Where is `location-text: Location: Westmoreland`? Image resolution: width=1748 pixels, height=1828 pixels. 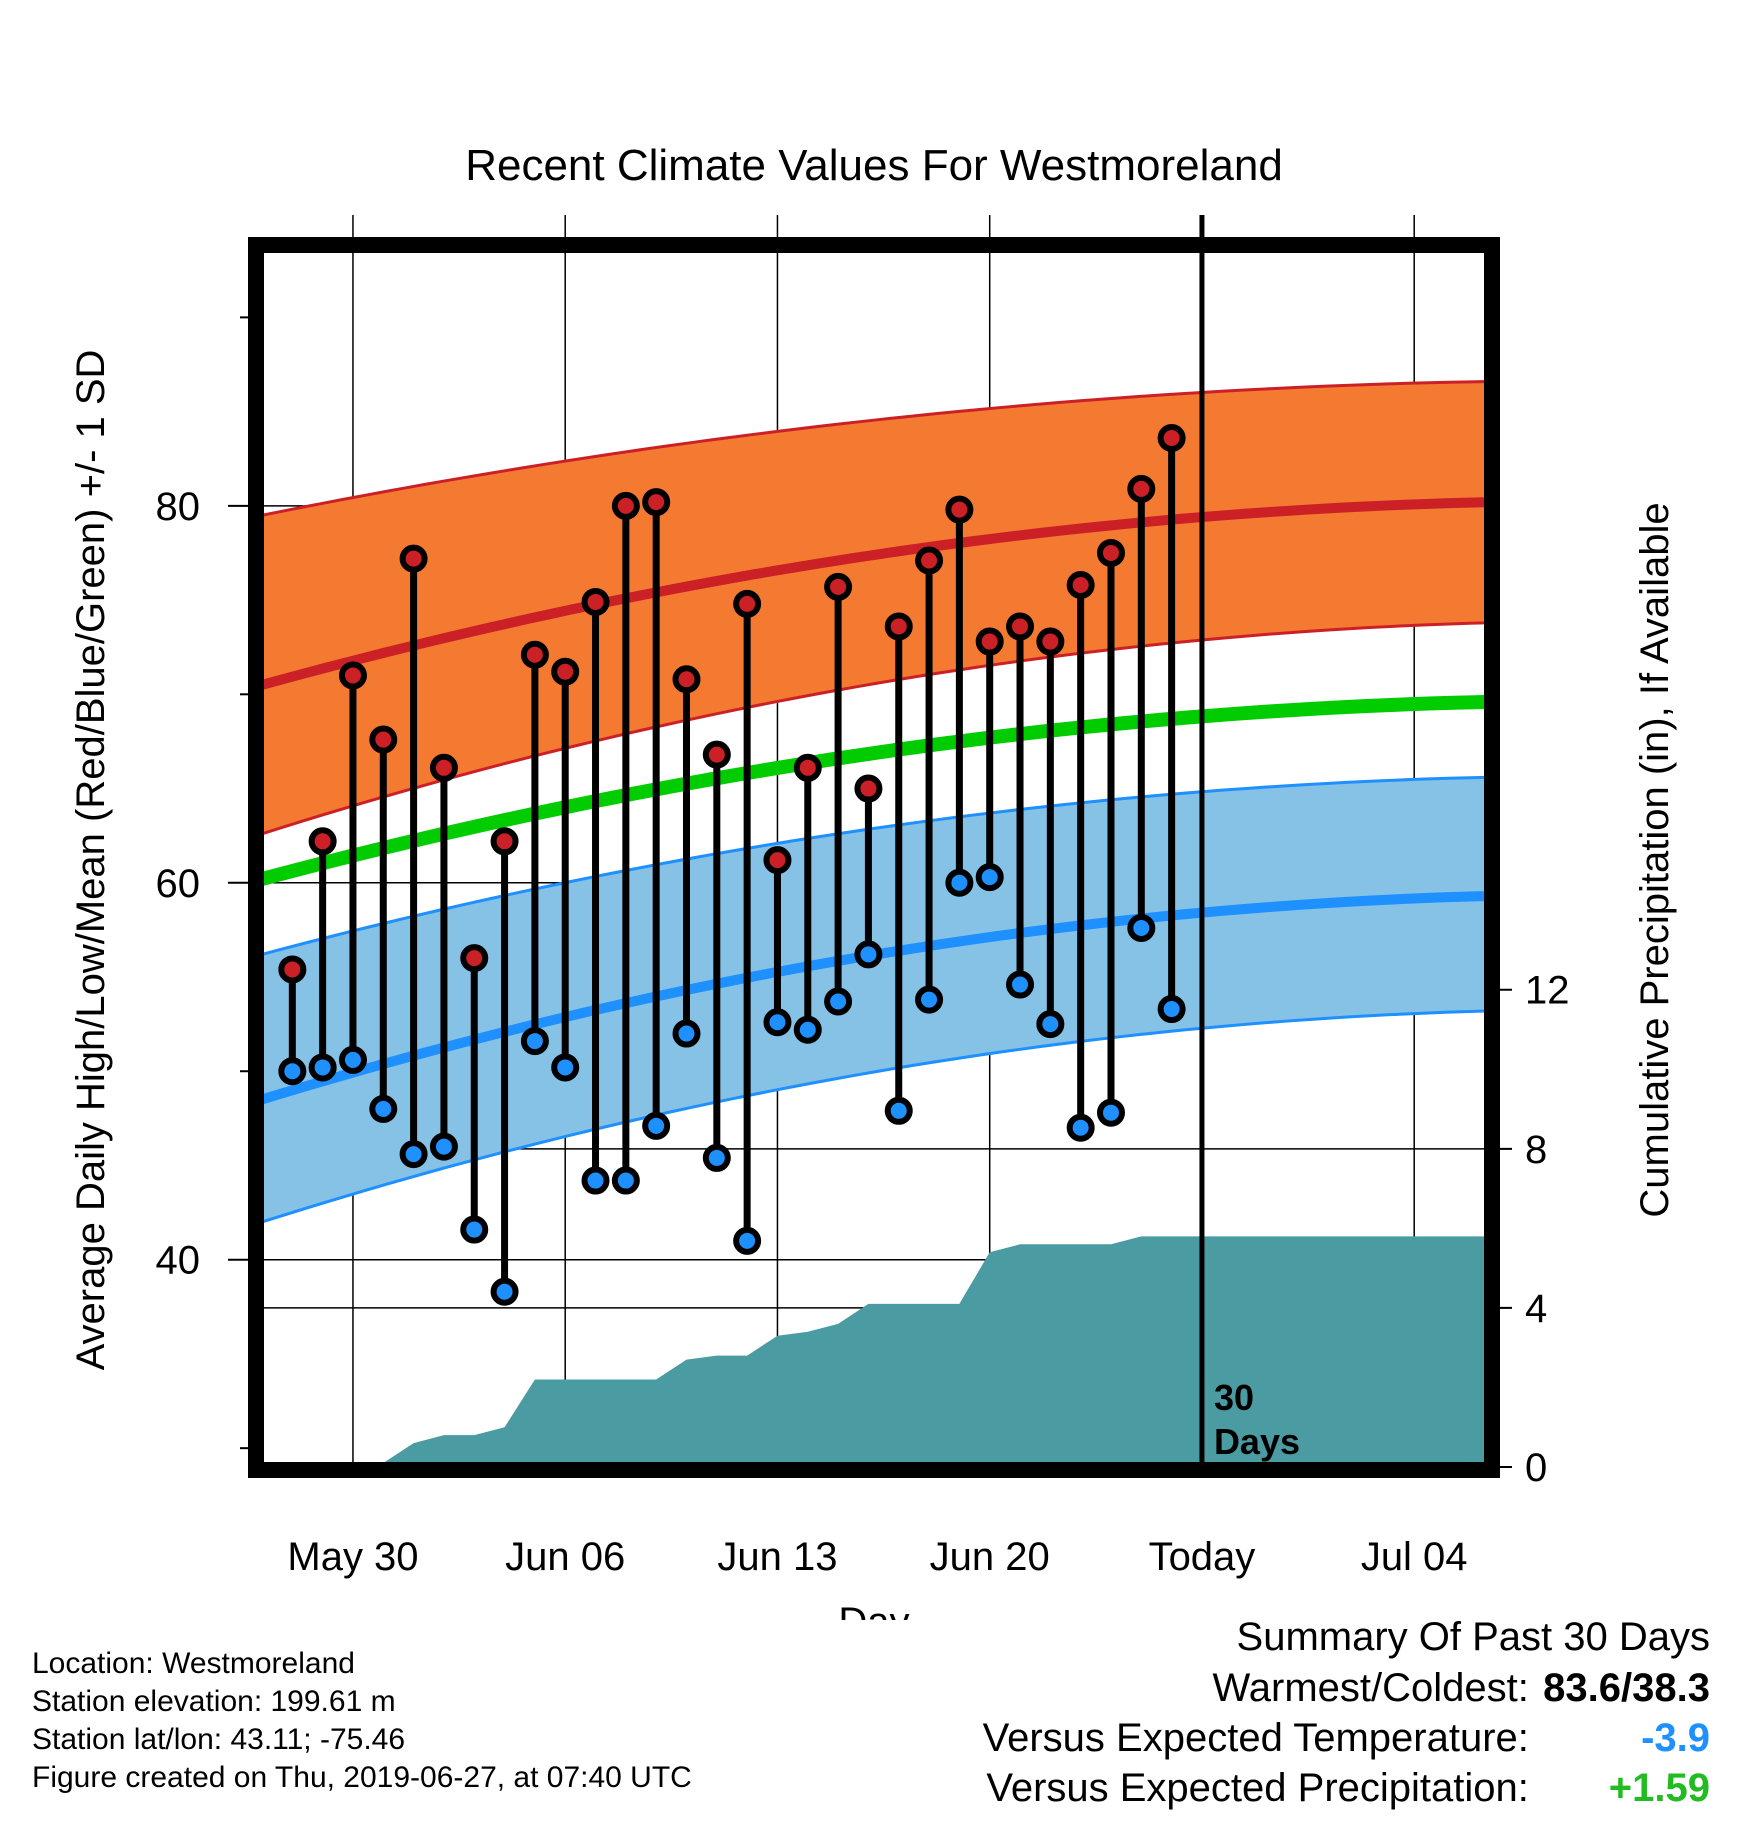 location-text: Location: Westmoreland is located at coordinates (193, 1663).